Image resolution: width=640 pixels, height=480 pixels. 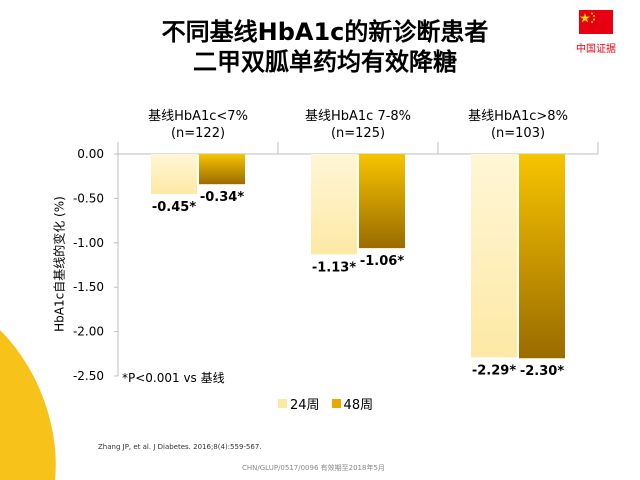 What do you see at coordinates (382, 201) in the screenshot?
I see `bar-48-group2` at bounding box center [382, 201].